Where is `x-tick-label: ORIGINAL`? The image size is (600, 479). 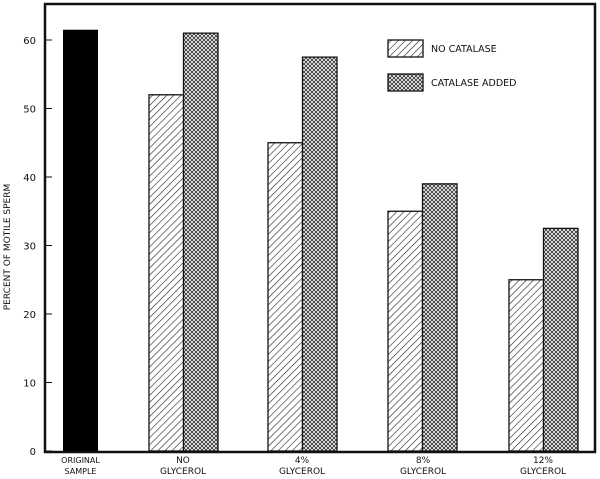
x-tick-label: ORIGINAL is located at coordinates (80, 460).